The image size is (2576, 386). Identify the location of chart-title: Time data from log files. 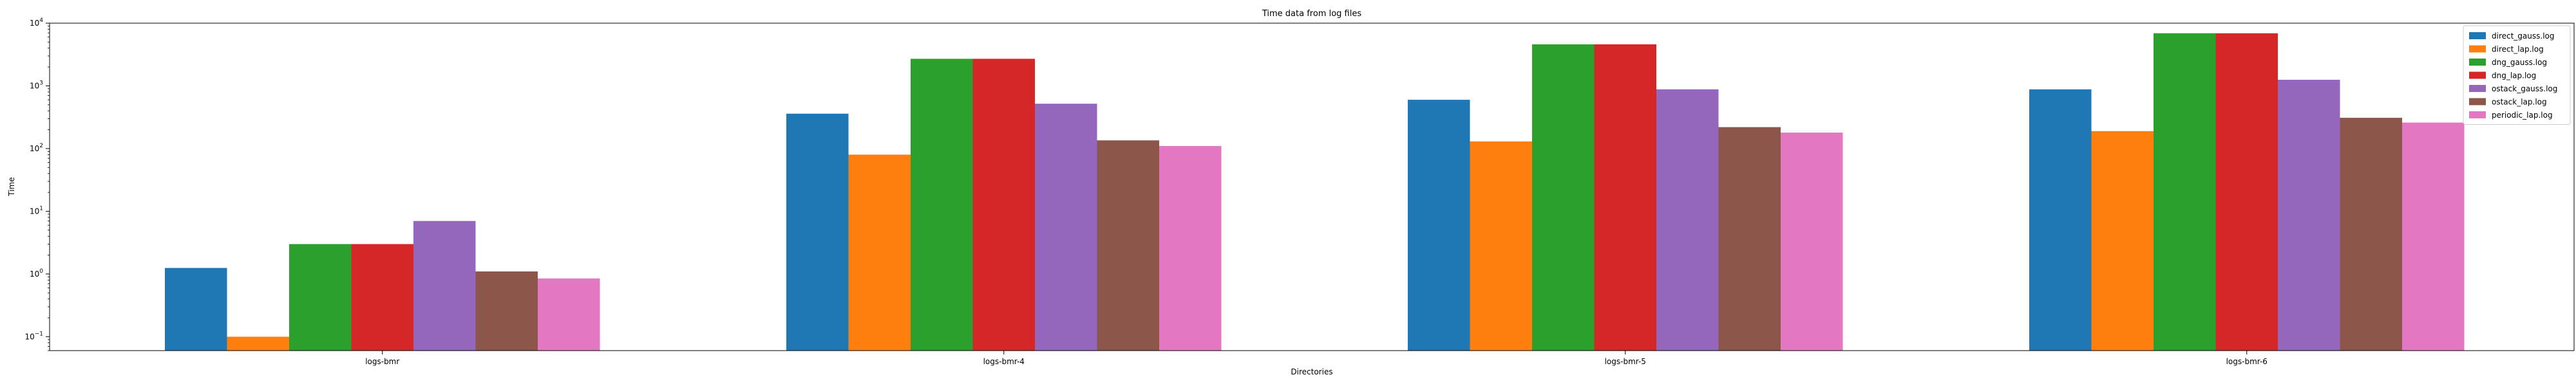
(1311, 14).